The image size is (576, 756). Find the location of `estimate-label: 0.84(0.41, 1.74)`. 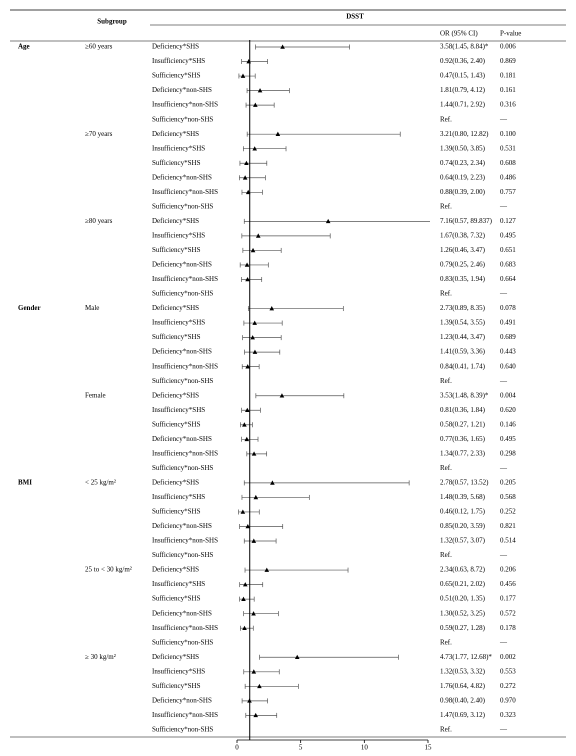

estimate-label: 0.84(0.41, 1.74) is located at coordinates (463, 366).